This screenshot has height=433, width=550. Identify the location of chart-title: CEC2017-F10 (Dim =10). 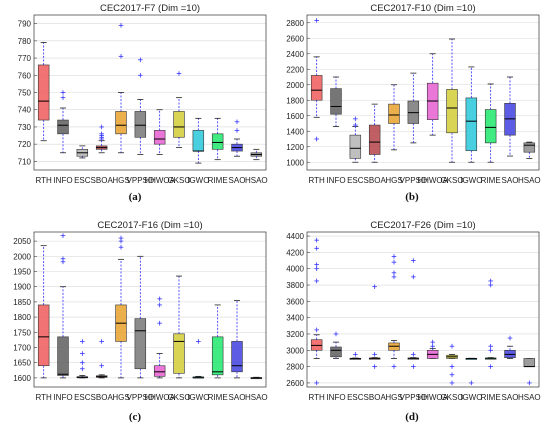
(422, 8).